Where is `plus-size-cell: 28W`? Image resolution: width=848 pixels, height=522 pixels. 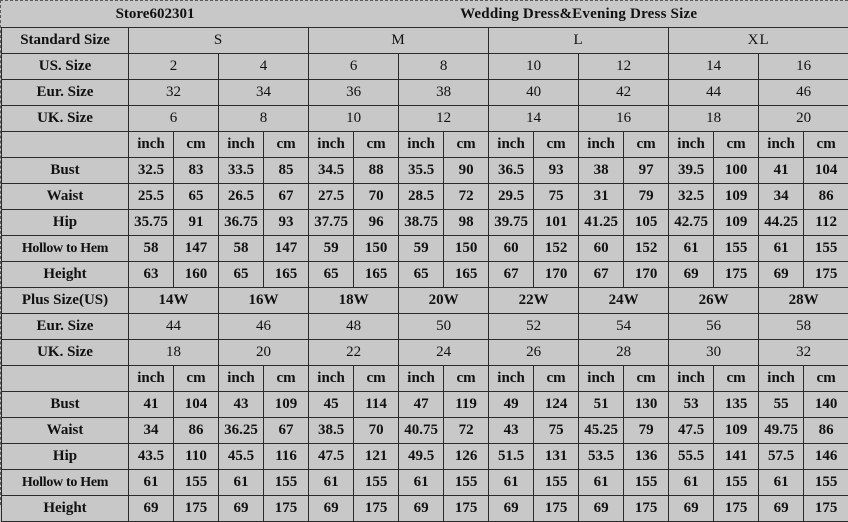 plus-size-cell: 28W is located at coordinates (803, 301).